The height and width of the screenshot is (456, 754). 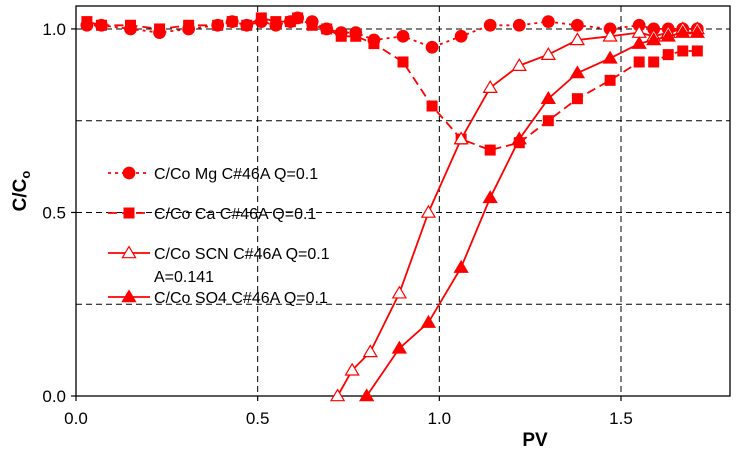 I want to click on legend-item-3: C/Co SO4 C#46A Q=0.1, so click(x=218, y=298).